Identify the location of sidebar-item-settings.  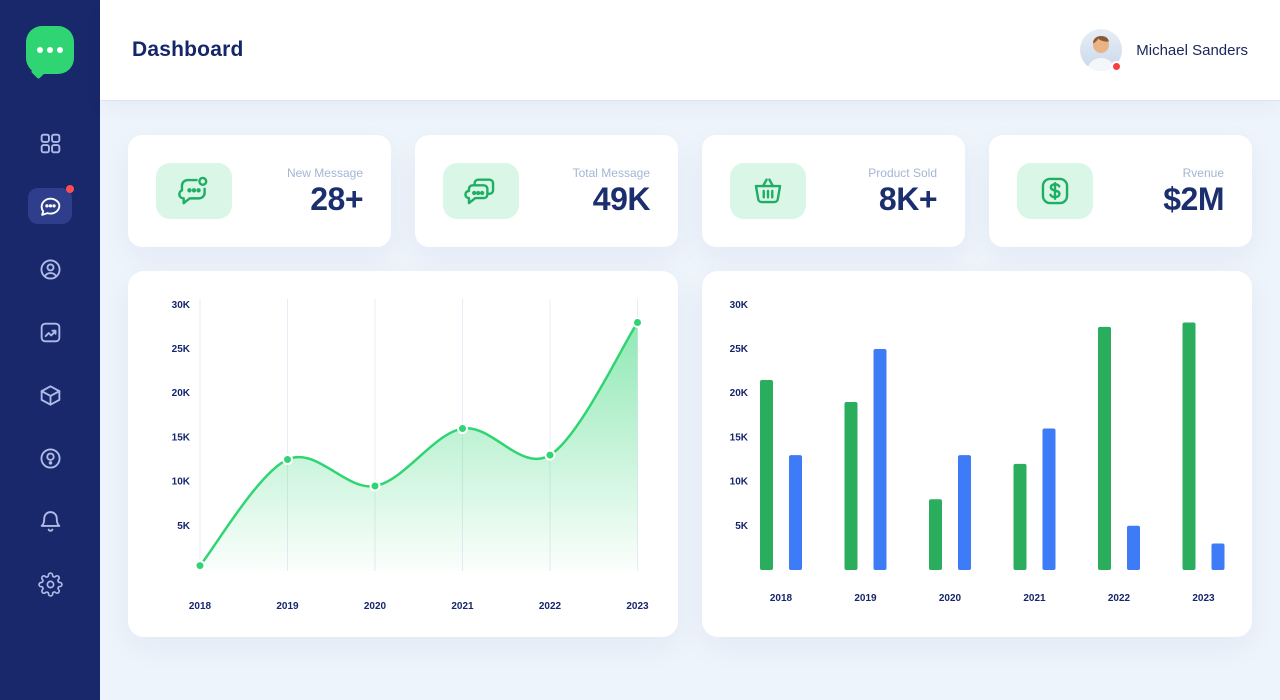
(50, 584).